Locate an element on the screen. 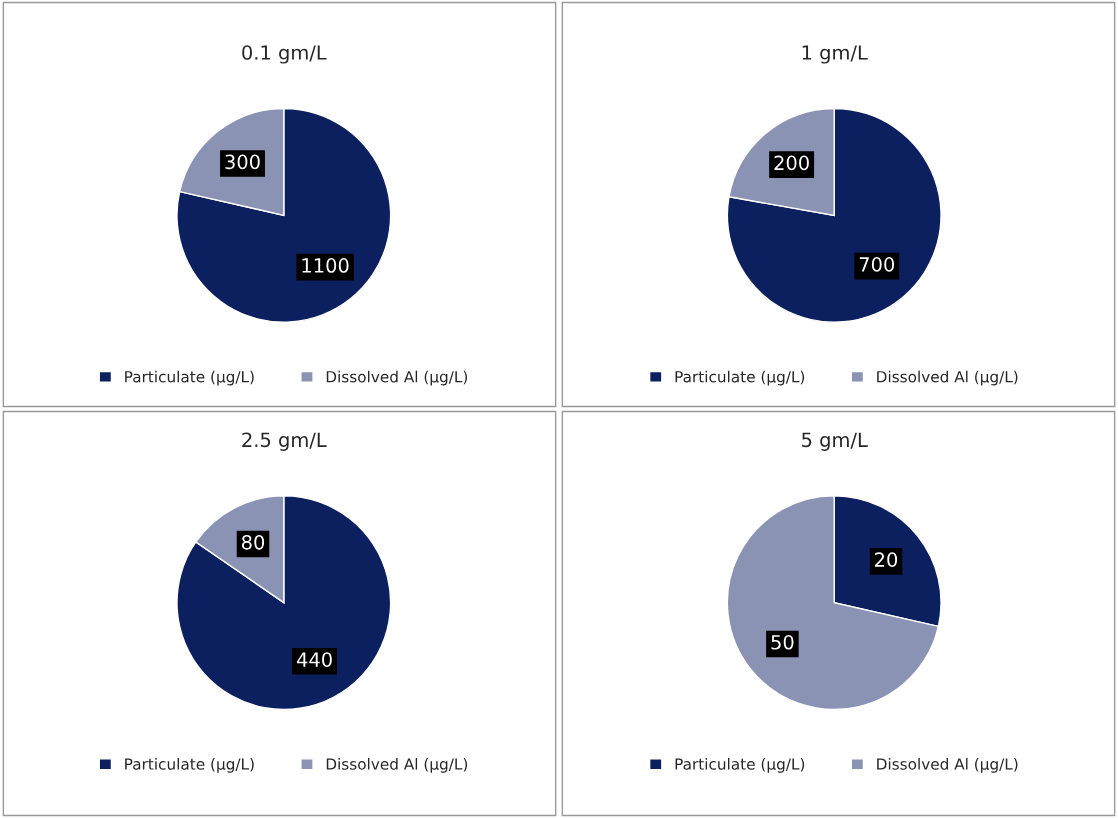 This screenshot has width=1118, height=818. data-label: 700 is located at coordinates (877, 264).